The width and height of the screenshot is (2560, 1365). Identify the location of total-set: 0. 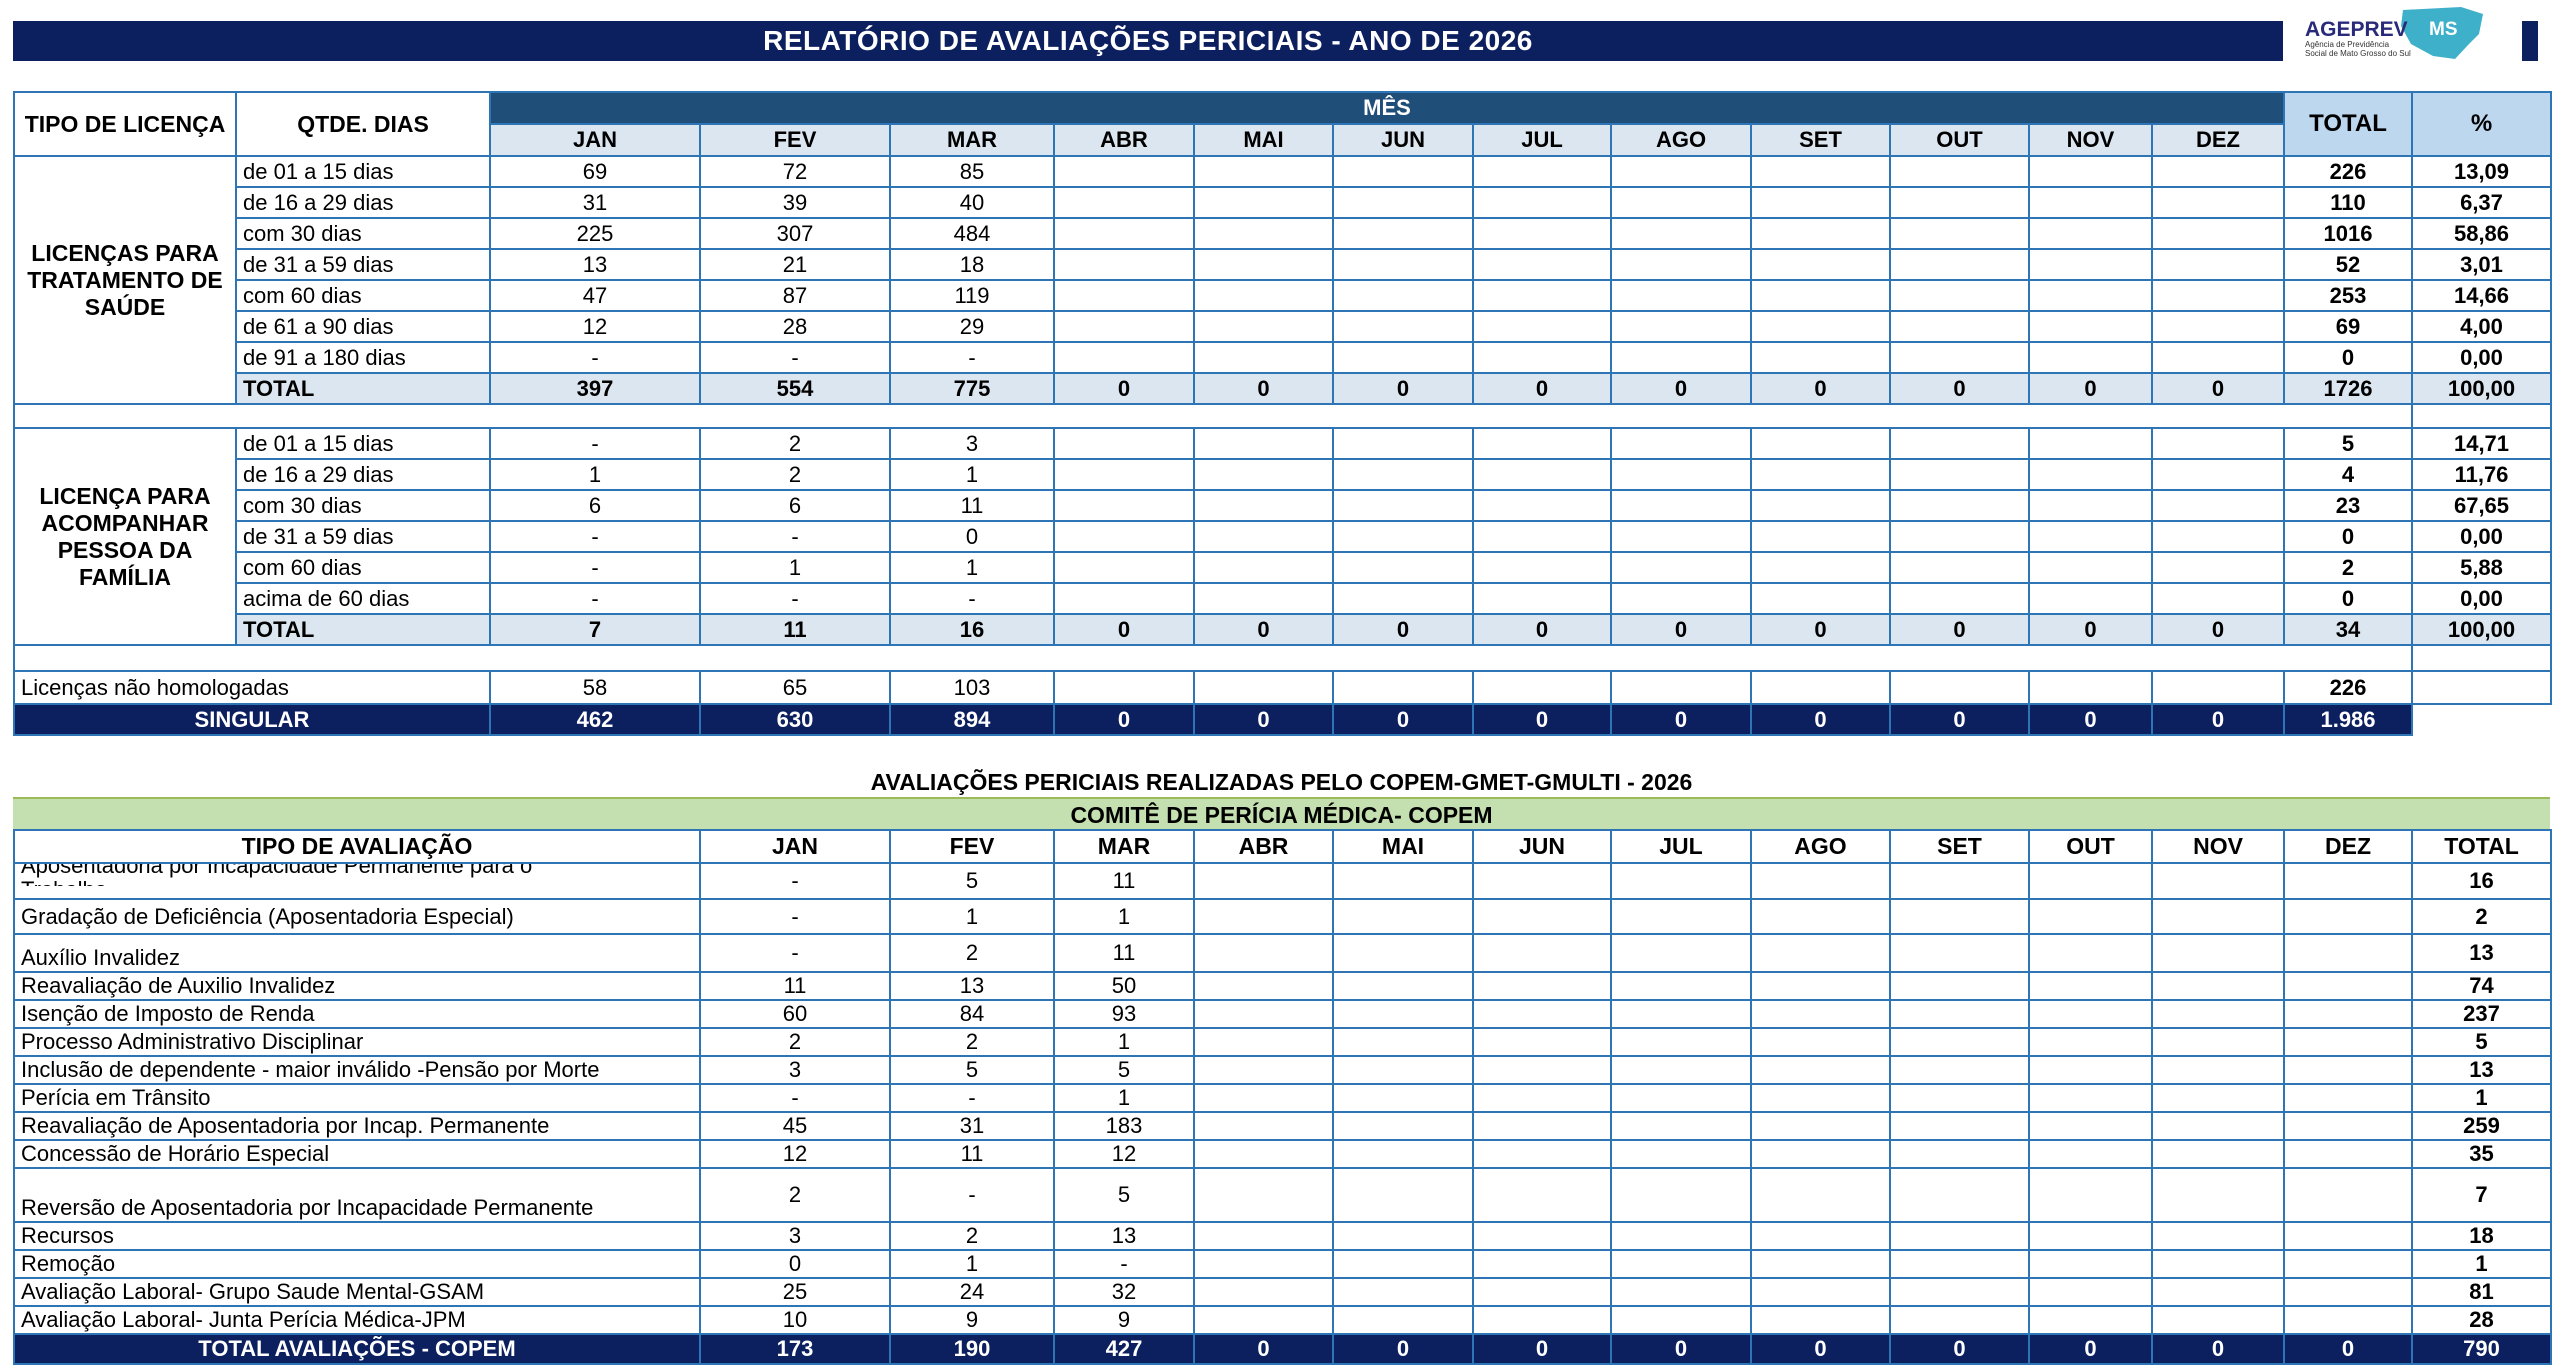
(1959, 1349).